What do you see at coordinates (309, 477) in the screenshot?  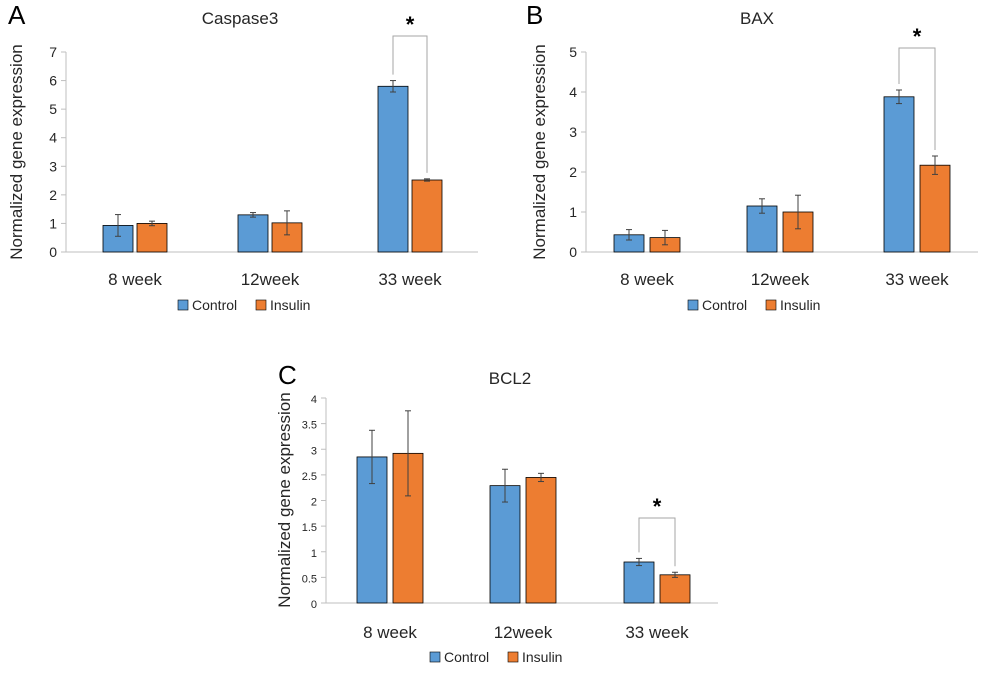 I see `y-tick-label: 2.5` at bounding box center [309, 477].